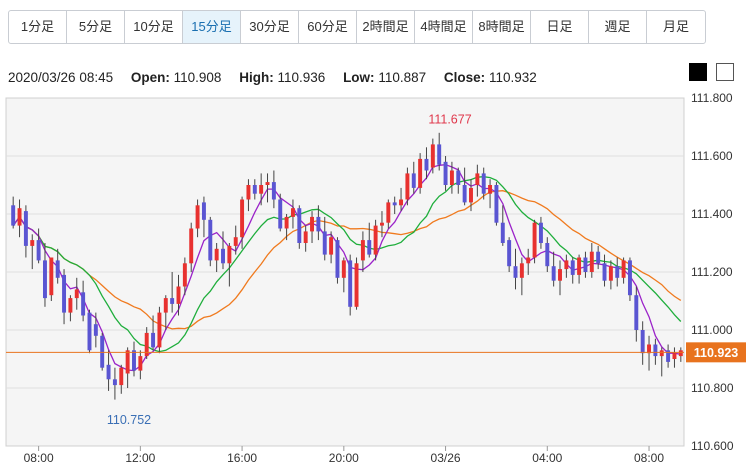  Describe the element at coordinates (140, 458) in the screenshot. I see `x-tick-label: 12:00` at that location.